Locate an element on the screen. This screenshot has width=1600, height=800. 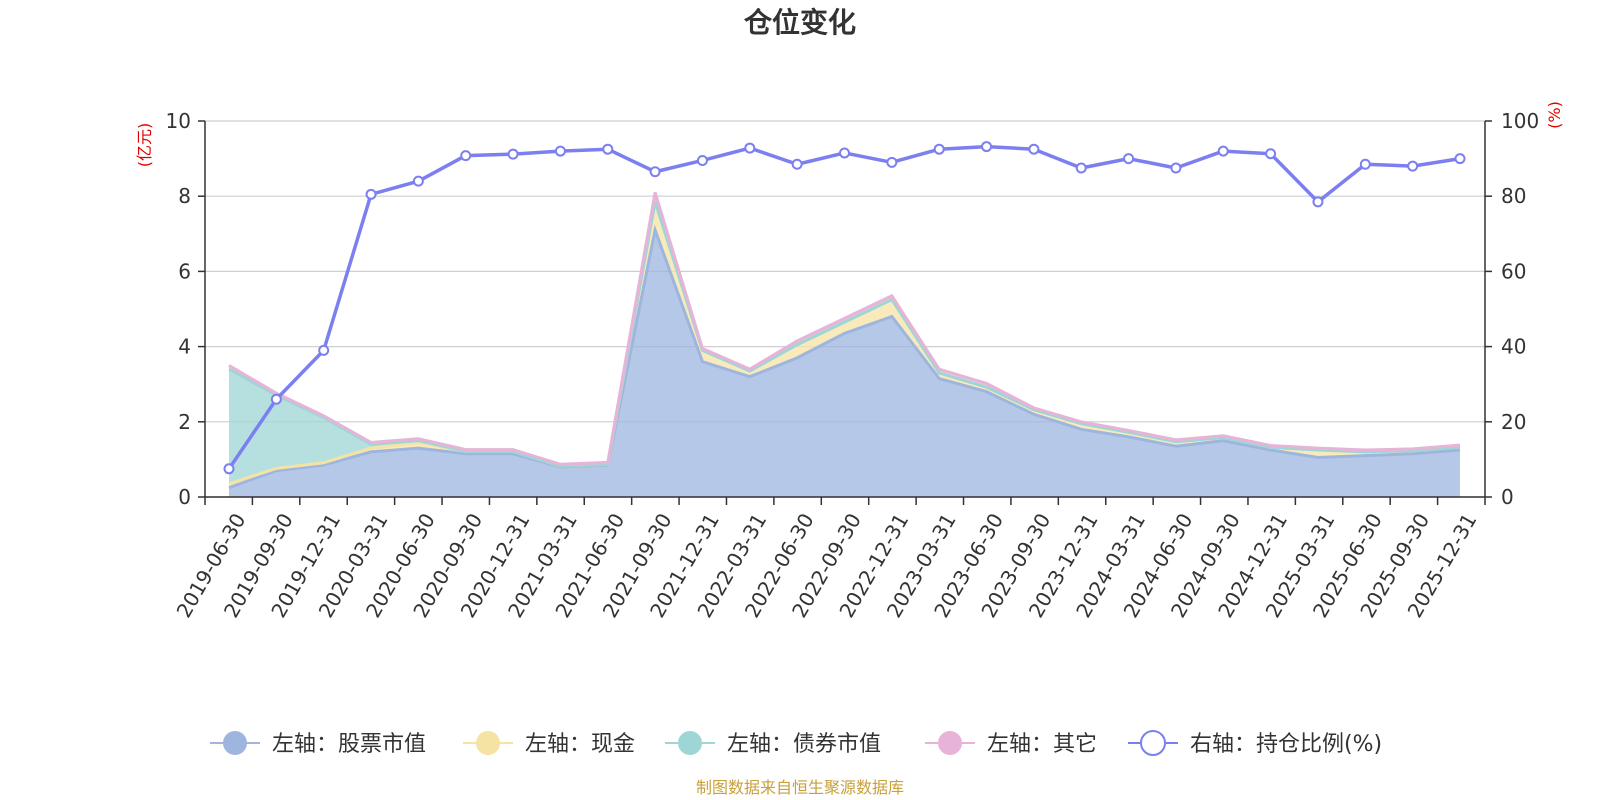
right-tick-label: 80 is located at coordinates (1513, 196).